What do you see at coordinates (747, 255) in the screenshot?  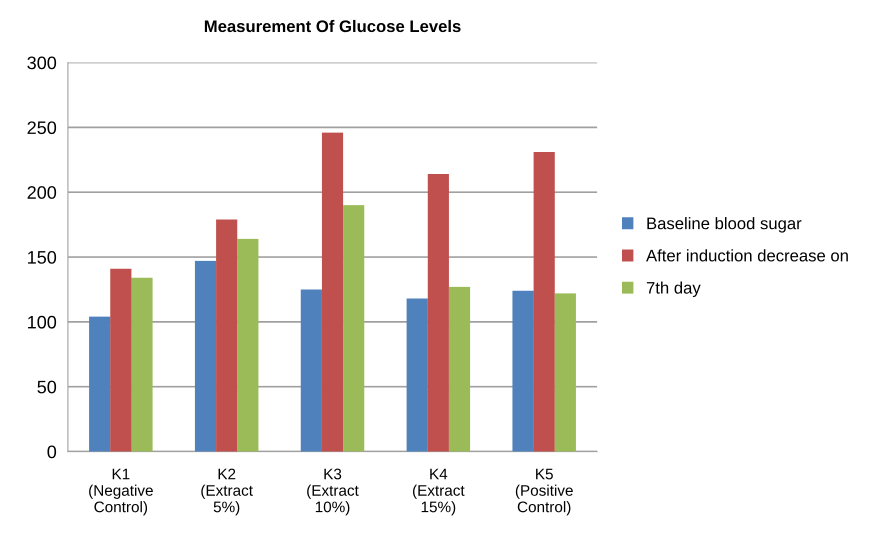 I see `legend-label: After induction decrease on` at bounding box center [747, 255].